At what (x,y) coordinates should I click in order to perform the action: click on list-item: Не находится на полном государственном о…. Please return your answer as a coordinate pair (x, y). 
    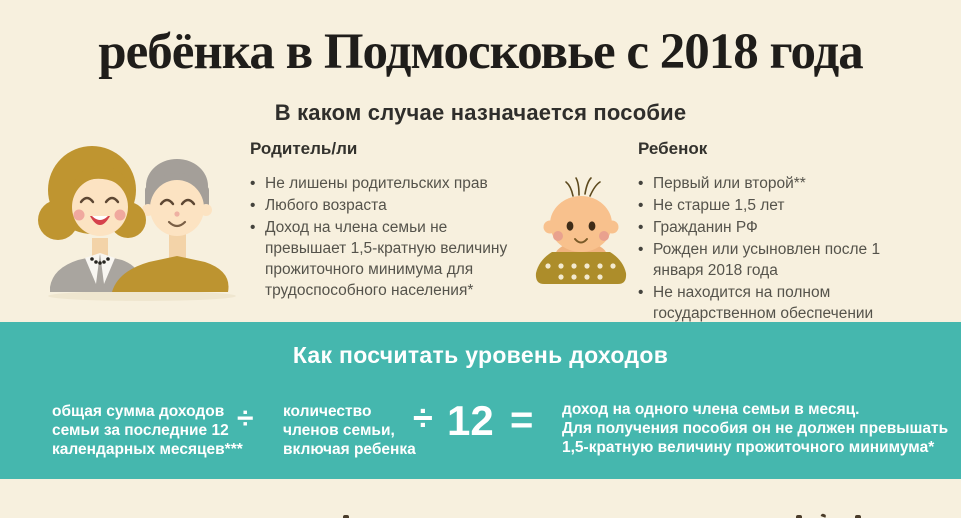
    Looking at the image, I should click on (778, 303).